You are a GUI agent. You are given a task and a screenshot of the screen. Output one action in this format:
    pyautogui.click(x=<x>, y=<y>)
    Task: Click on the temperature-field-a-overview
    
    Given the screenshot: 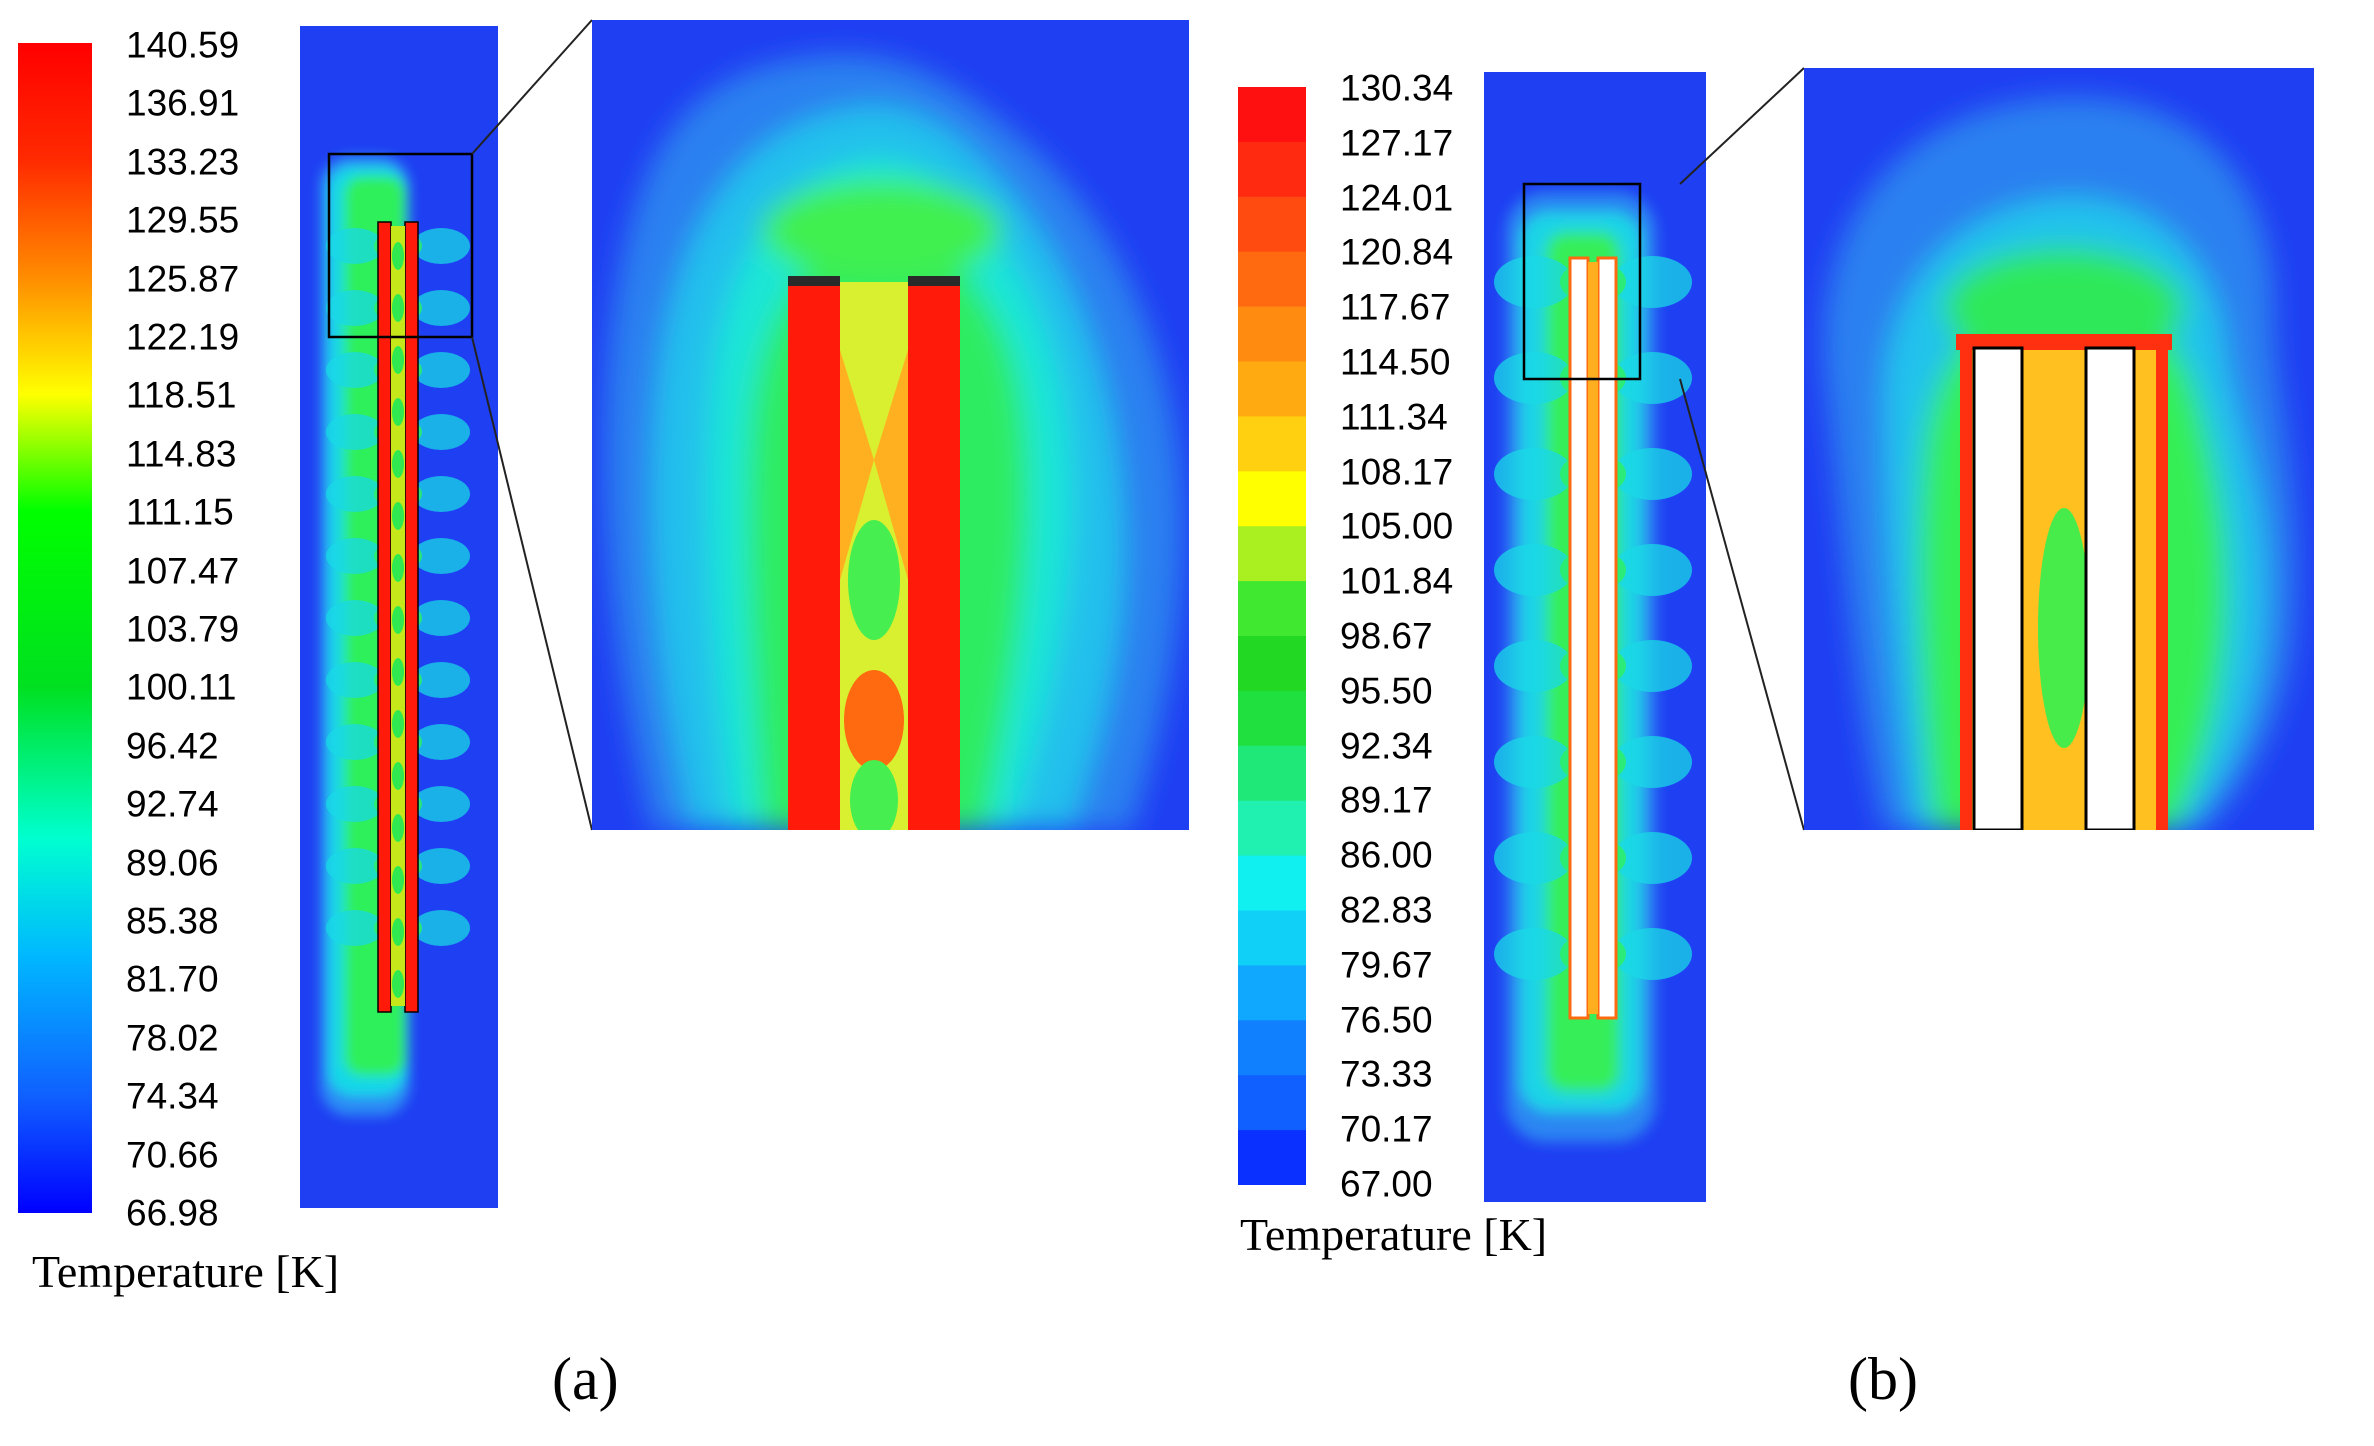 What is the action you would take?
    pyautogui.click(x=399, y=617)
    